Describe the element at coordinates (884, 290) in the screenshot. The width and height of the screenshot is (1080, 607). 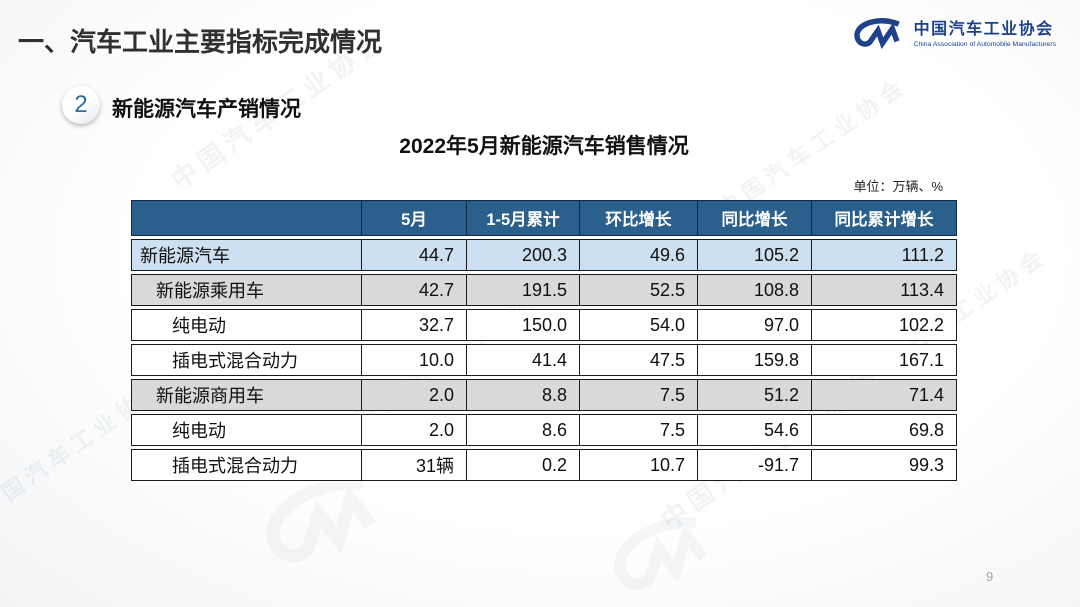
I see `table-cell: 113.4` at that location.